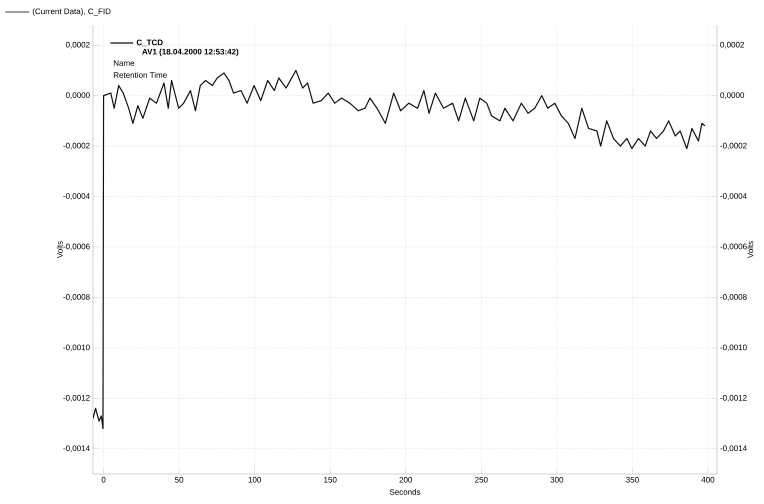  Describe the element at coordinates (104, 479) in the screenshot. I see `x-tick-label: 0` at that location.